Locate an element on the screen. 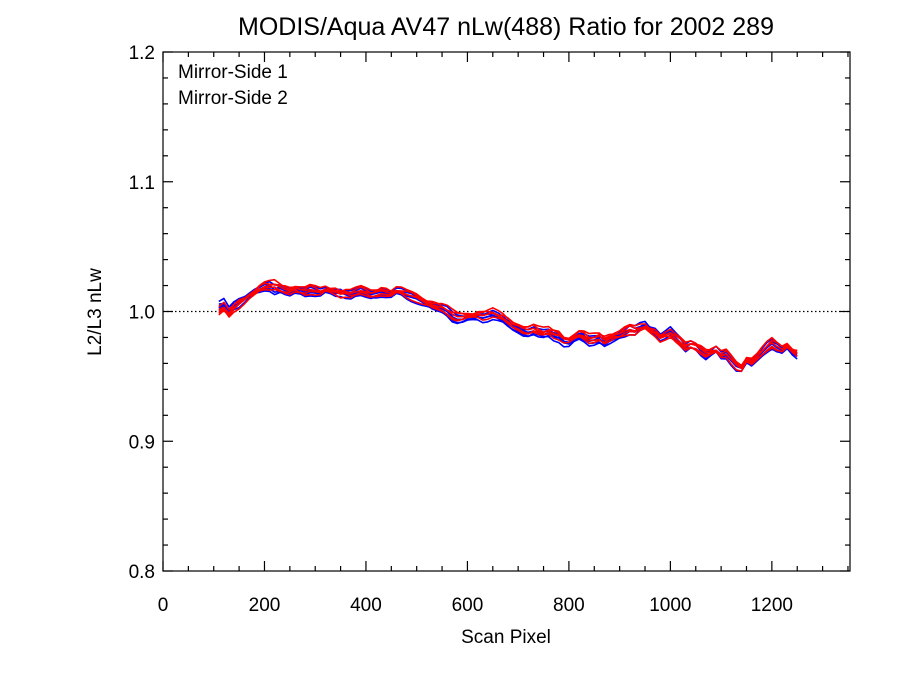  legend-entry-mirror-side-2: Mirror-Side 2 is located at coordinates (233, 98).